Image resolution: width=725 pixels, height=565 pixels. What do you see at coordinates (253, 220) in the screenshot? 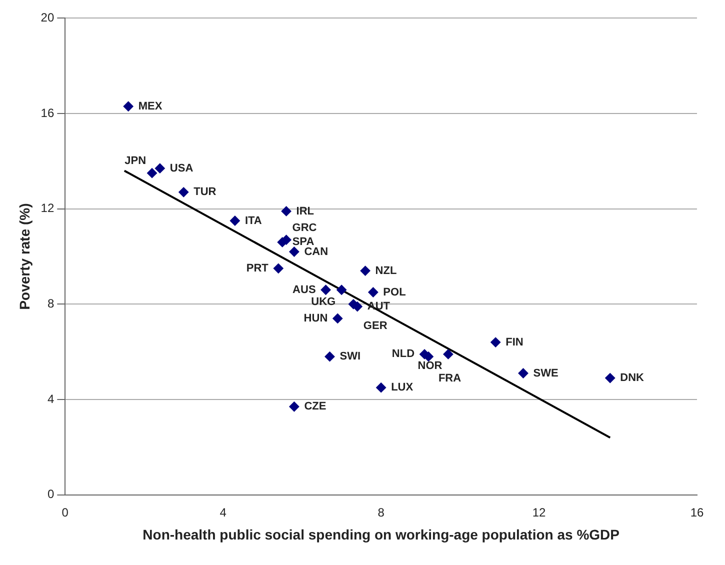
I see `annotation: ITA` at bounding box center [253, 220].